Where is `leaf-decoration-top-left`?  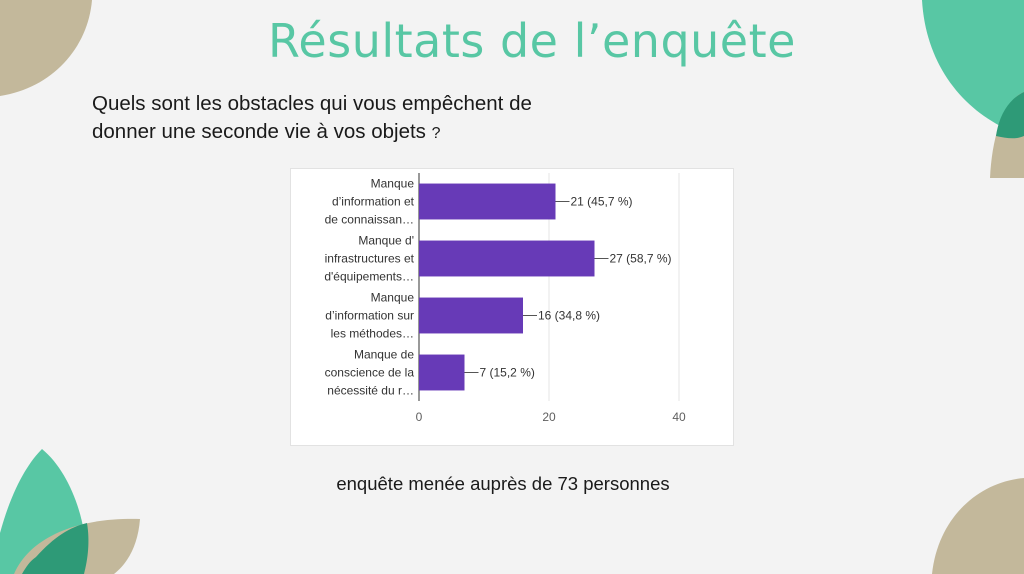 leaf-decoration-top-left is located at coordinates (46, 48).